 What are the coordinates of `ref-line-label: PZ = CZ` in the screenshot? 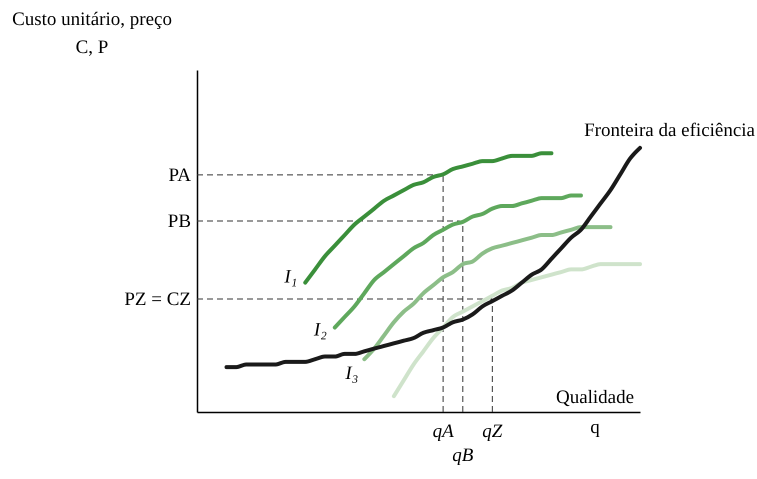 It's located at (157, 299).